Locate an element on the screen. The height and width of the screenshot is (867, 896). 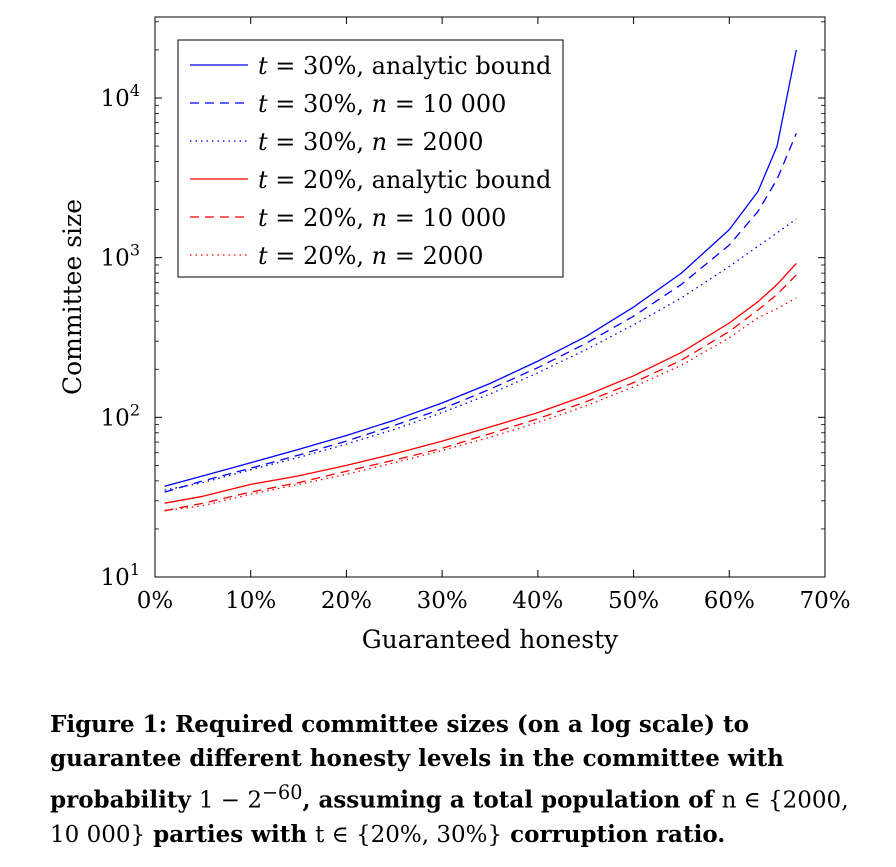
caption-text-3: parties with is located at coordinates (230, 834).